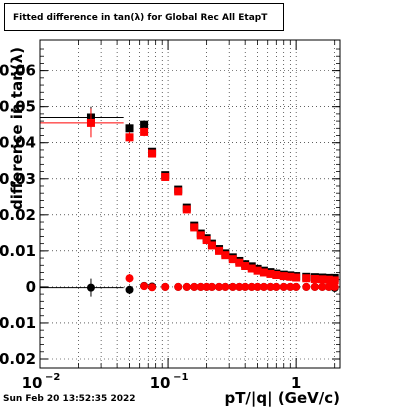  What do you see at coordinates (18, 71) in the screenshot?
I see `y-tick-label: 0.06` at bounding box center [18, 71].